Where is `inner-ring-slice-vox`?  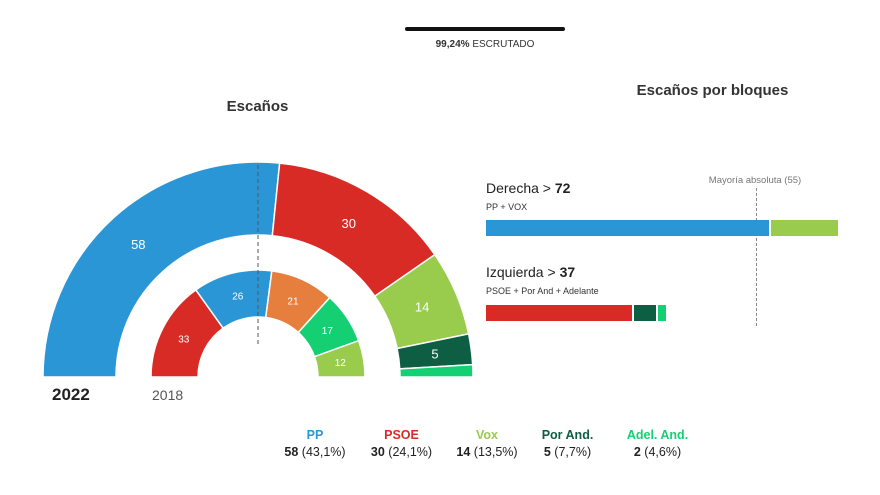 inner-ring-slice-vox is located at coordinates (339, 358).